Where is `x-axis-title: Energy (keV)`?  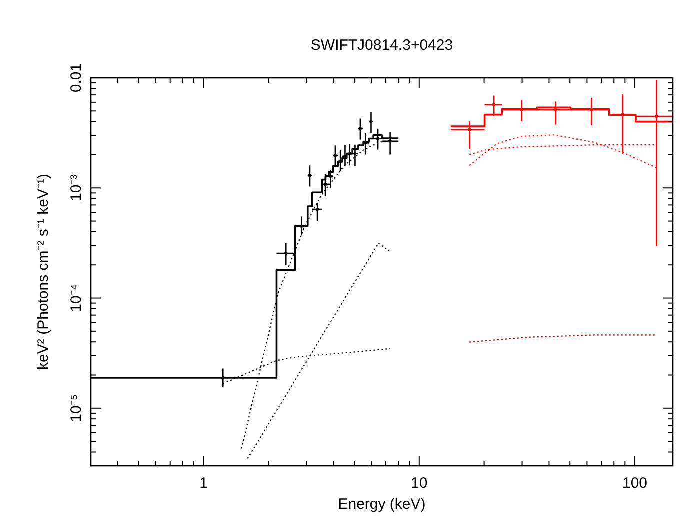
x-axis-title: Energy (keV) is located at coordinates (382, 504).